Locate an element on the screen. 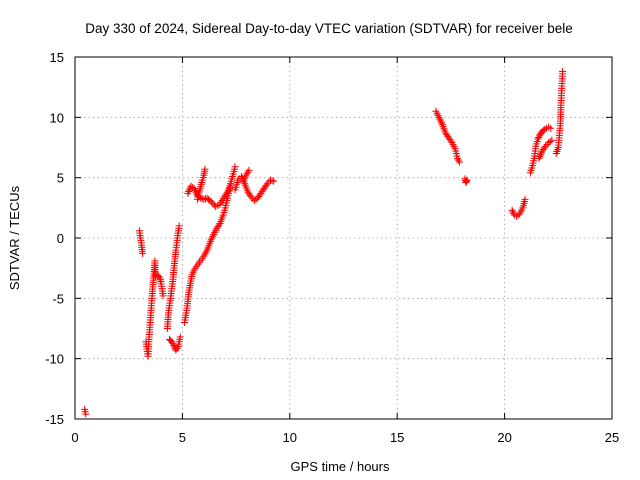 The height and width of the screenshot is (480, 640). x-tick-label: 0 is located at coordinates (74, 437).